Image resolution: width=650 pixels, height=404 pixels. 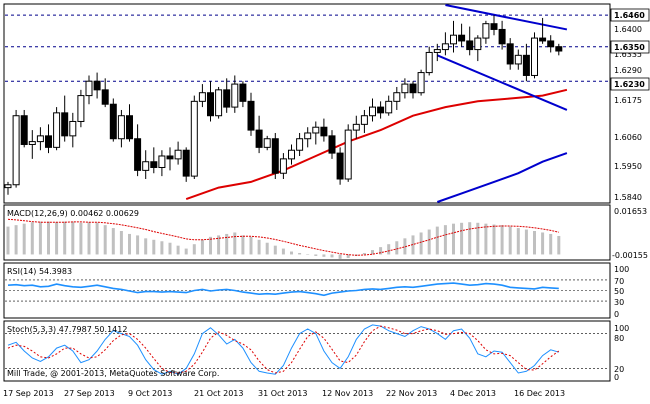 What do you see at coordinates (616, 314) in the screenshot?
I see `rsi-level-0: 0` at bounding box center [616, 314].